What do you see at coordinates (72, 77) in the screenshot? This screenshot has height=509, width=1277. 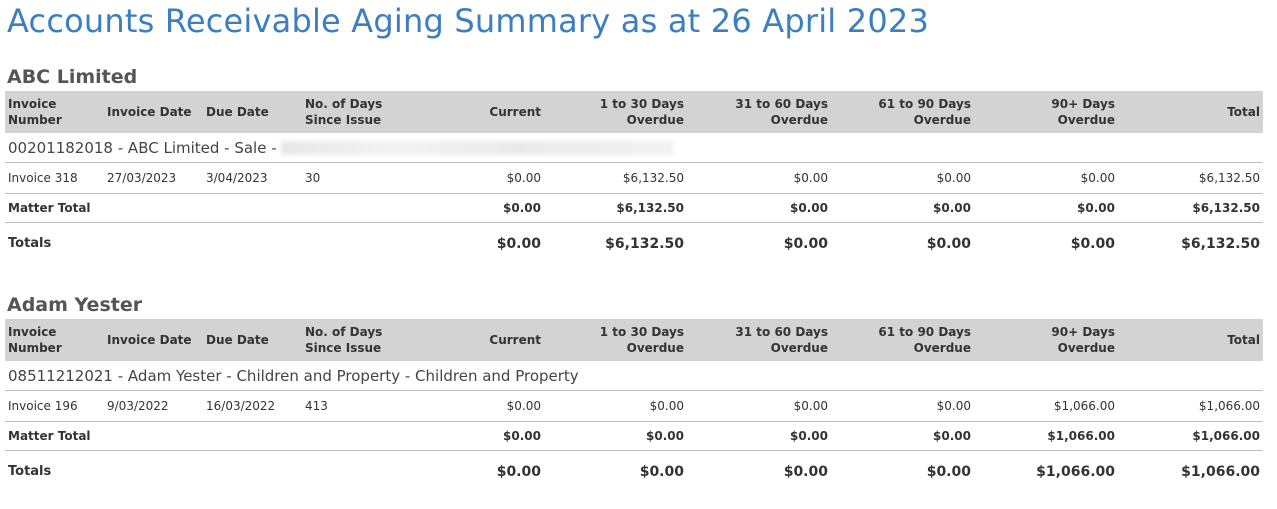 I see `client-name: ABC Limited` at bounding box center [72, 77].